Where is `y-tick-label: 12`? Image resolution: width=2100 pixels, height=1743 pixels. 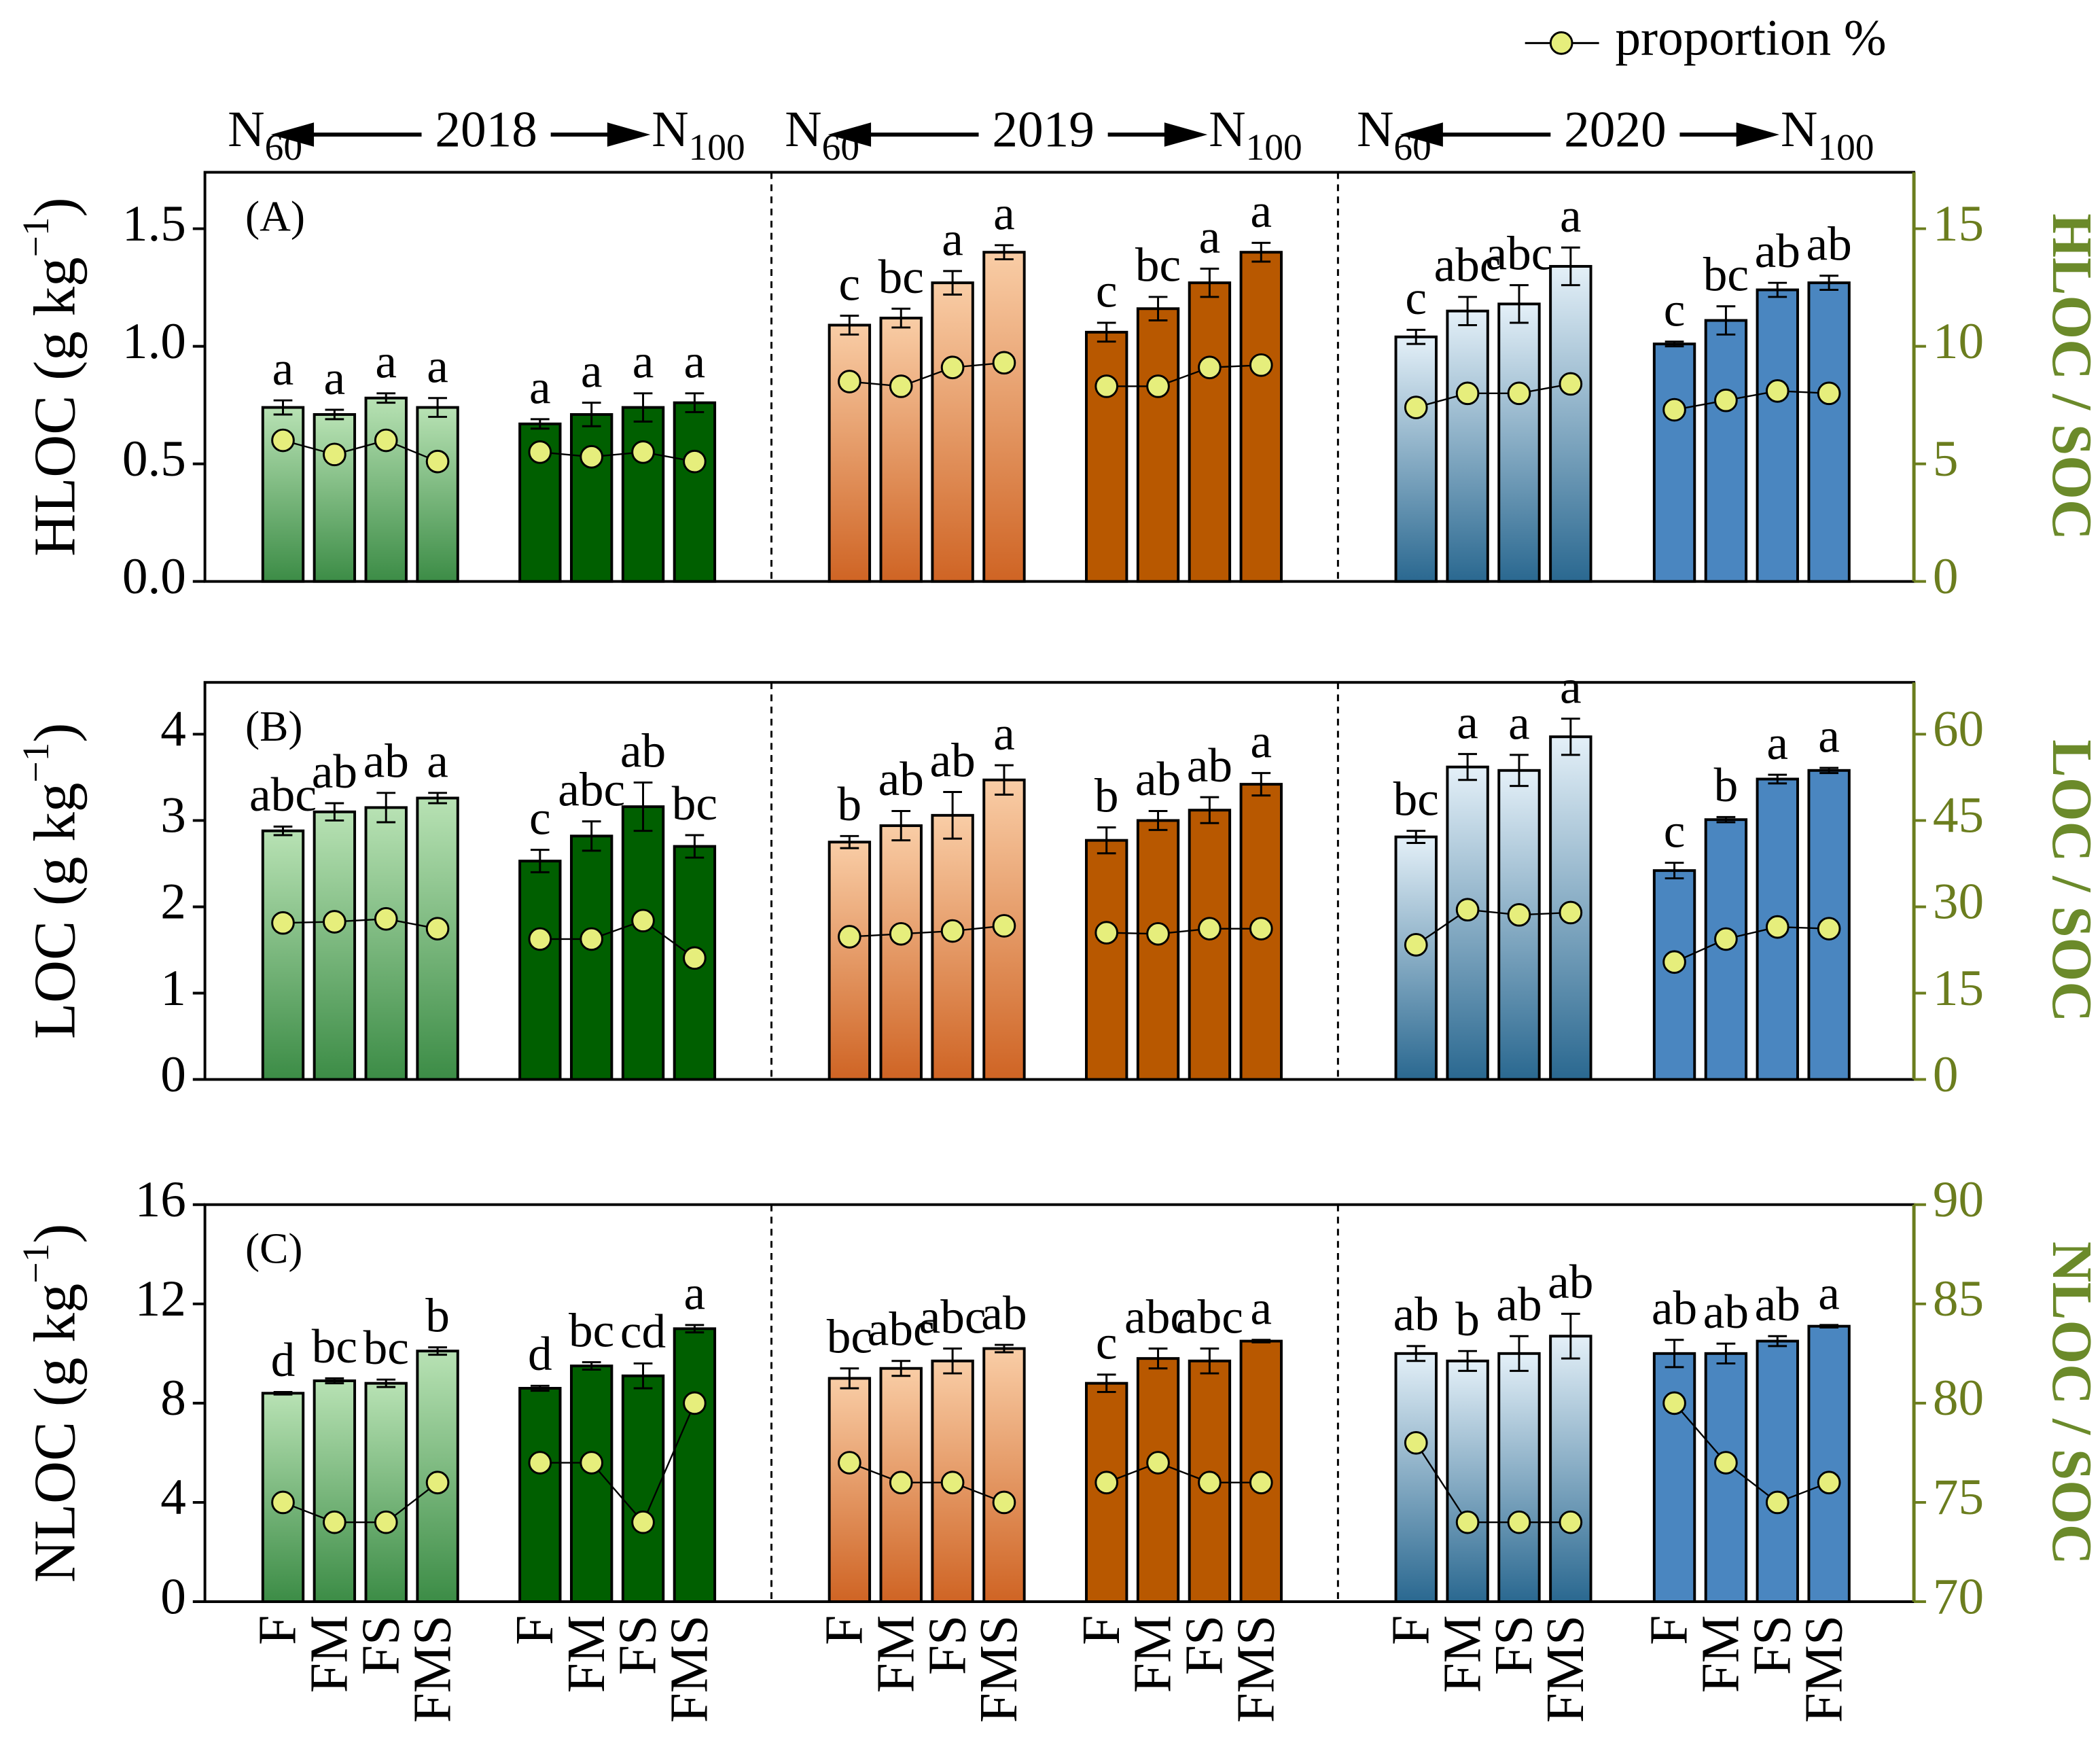 y-tick-label: 12 is located at coordinates (160, 1299).